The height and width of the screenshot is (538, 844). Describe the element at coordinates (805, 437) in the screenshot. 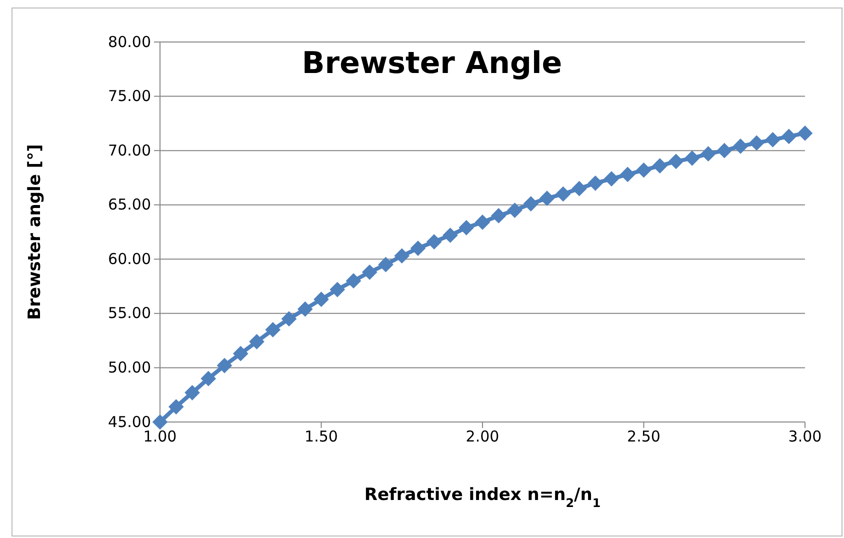

I see `x-tick-label: 3.00` at that location.